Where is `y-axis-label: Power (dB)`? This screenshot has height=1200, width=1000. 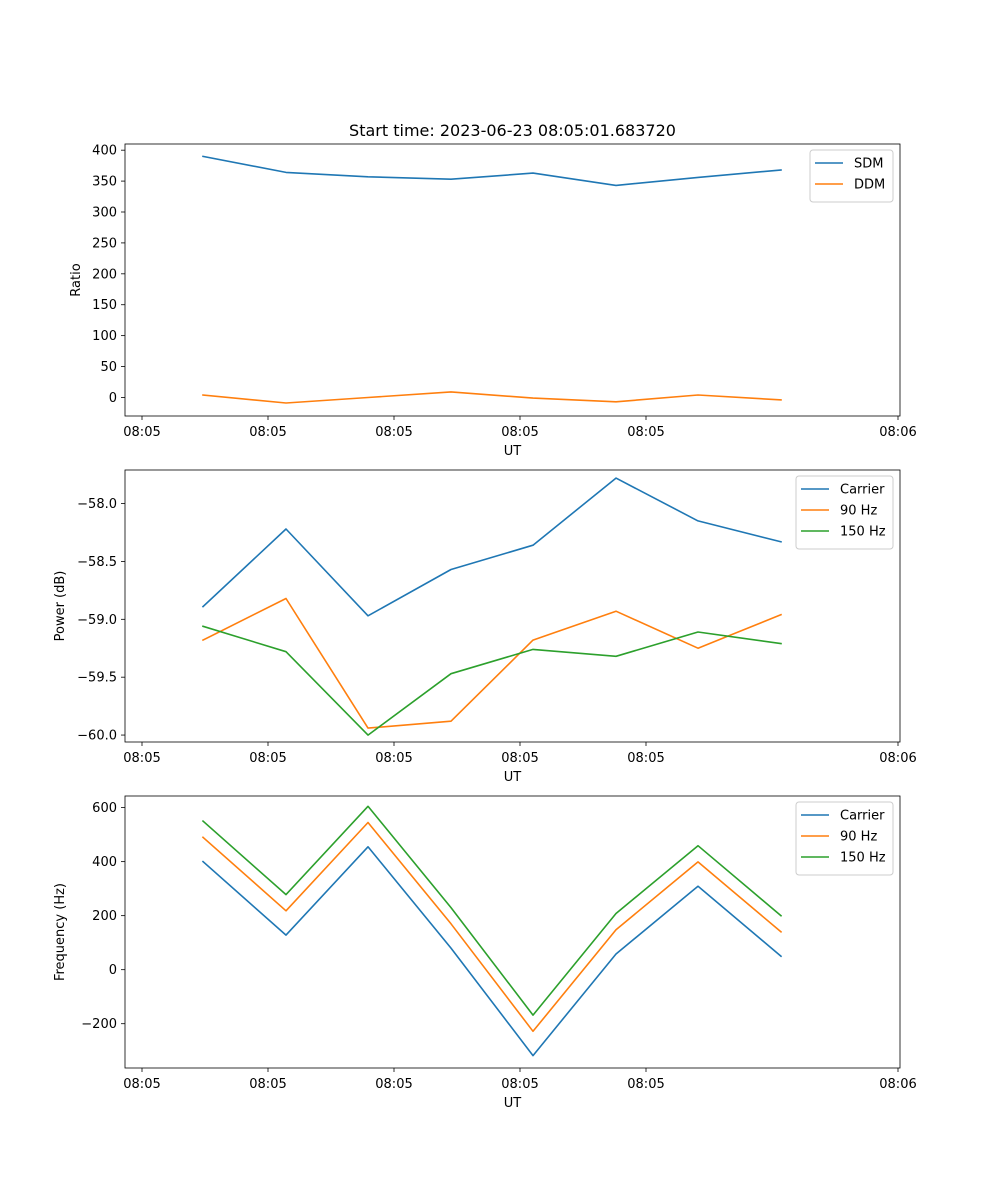 y-axis-label: Power (dB) is located at coordinates (60, 606).